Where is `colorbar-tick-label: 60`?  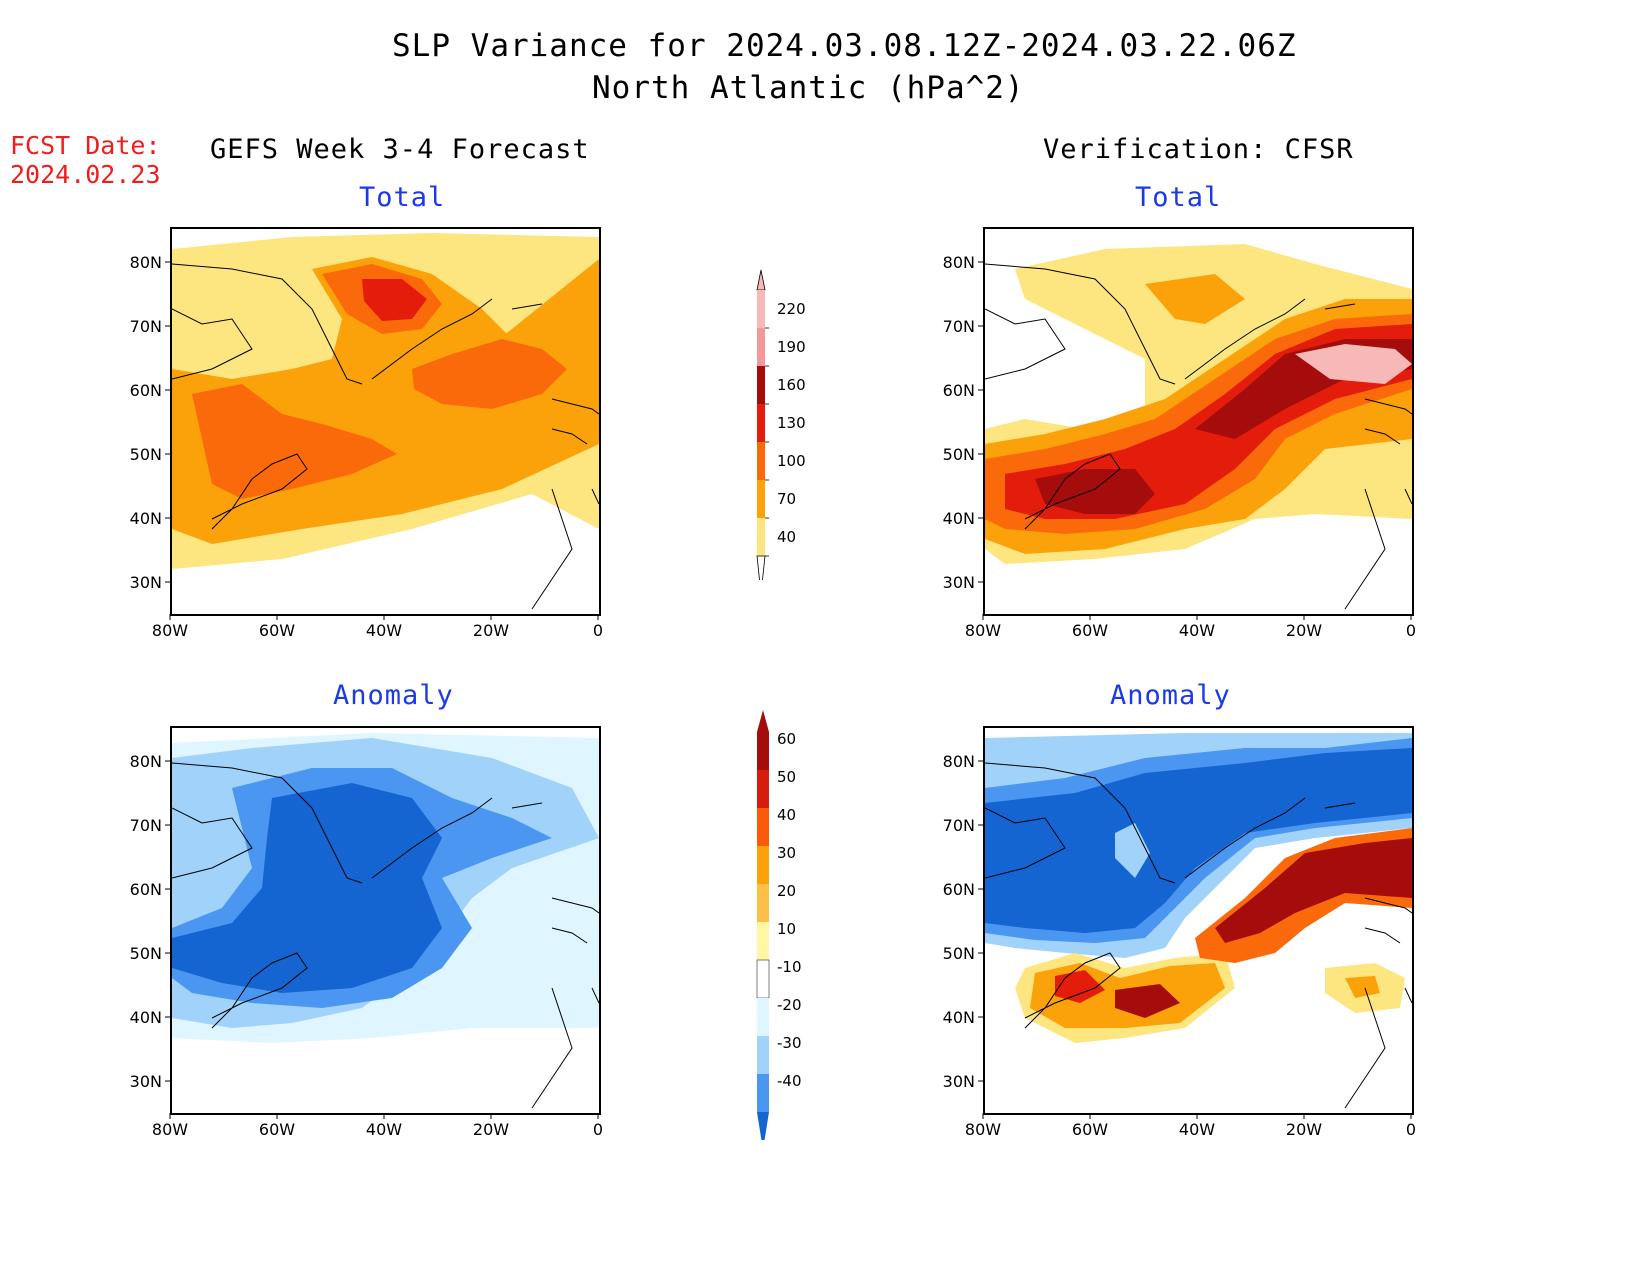
colorbar-tick-label: 60 is located at coordinates (786, 739).